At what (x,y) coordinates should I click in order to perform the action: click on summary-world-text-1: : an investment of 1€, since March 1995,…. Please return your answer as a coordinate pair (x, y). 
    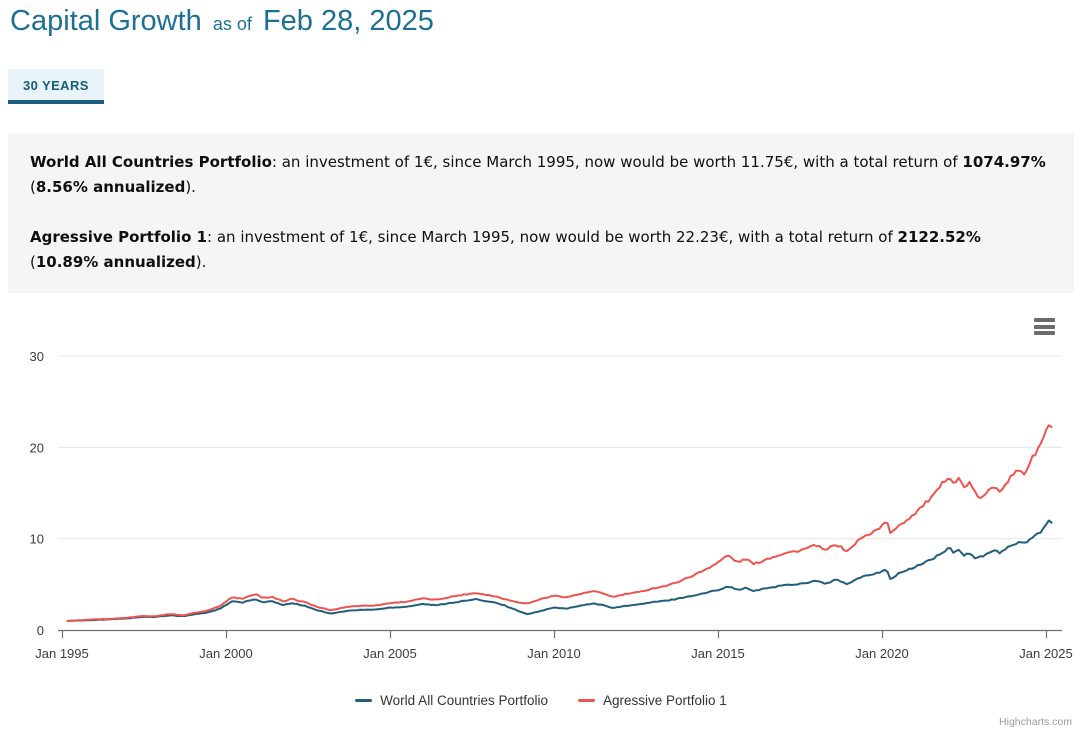
    Looking at the image, I should click on (617, 162).